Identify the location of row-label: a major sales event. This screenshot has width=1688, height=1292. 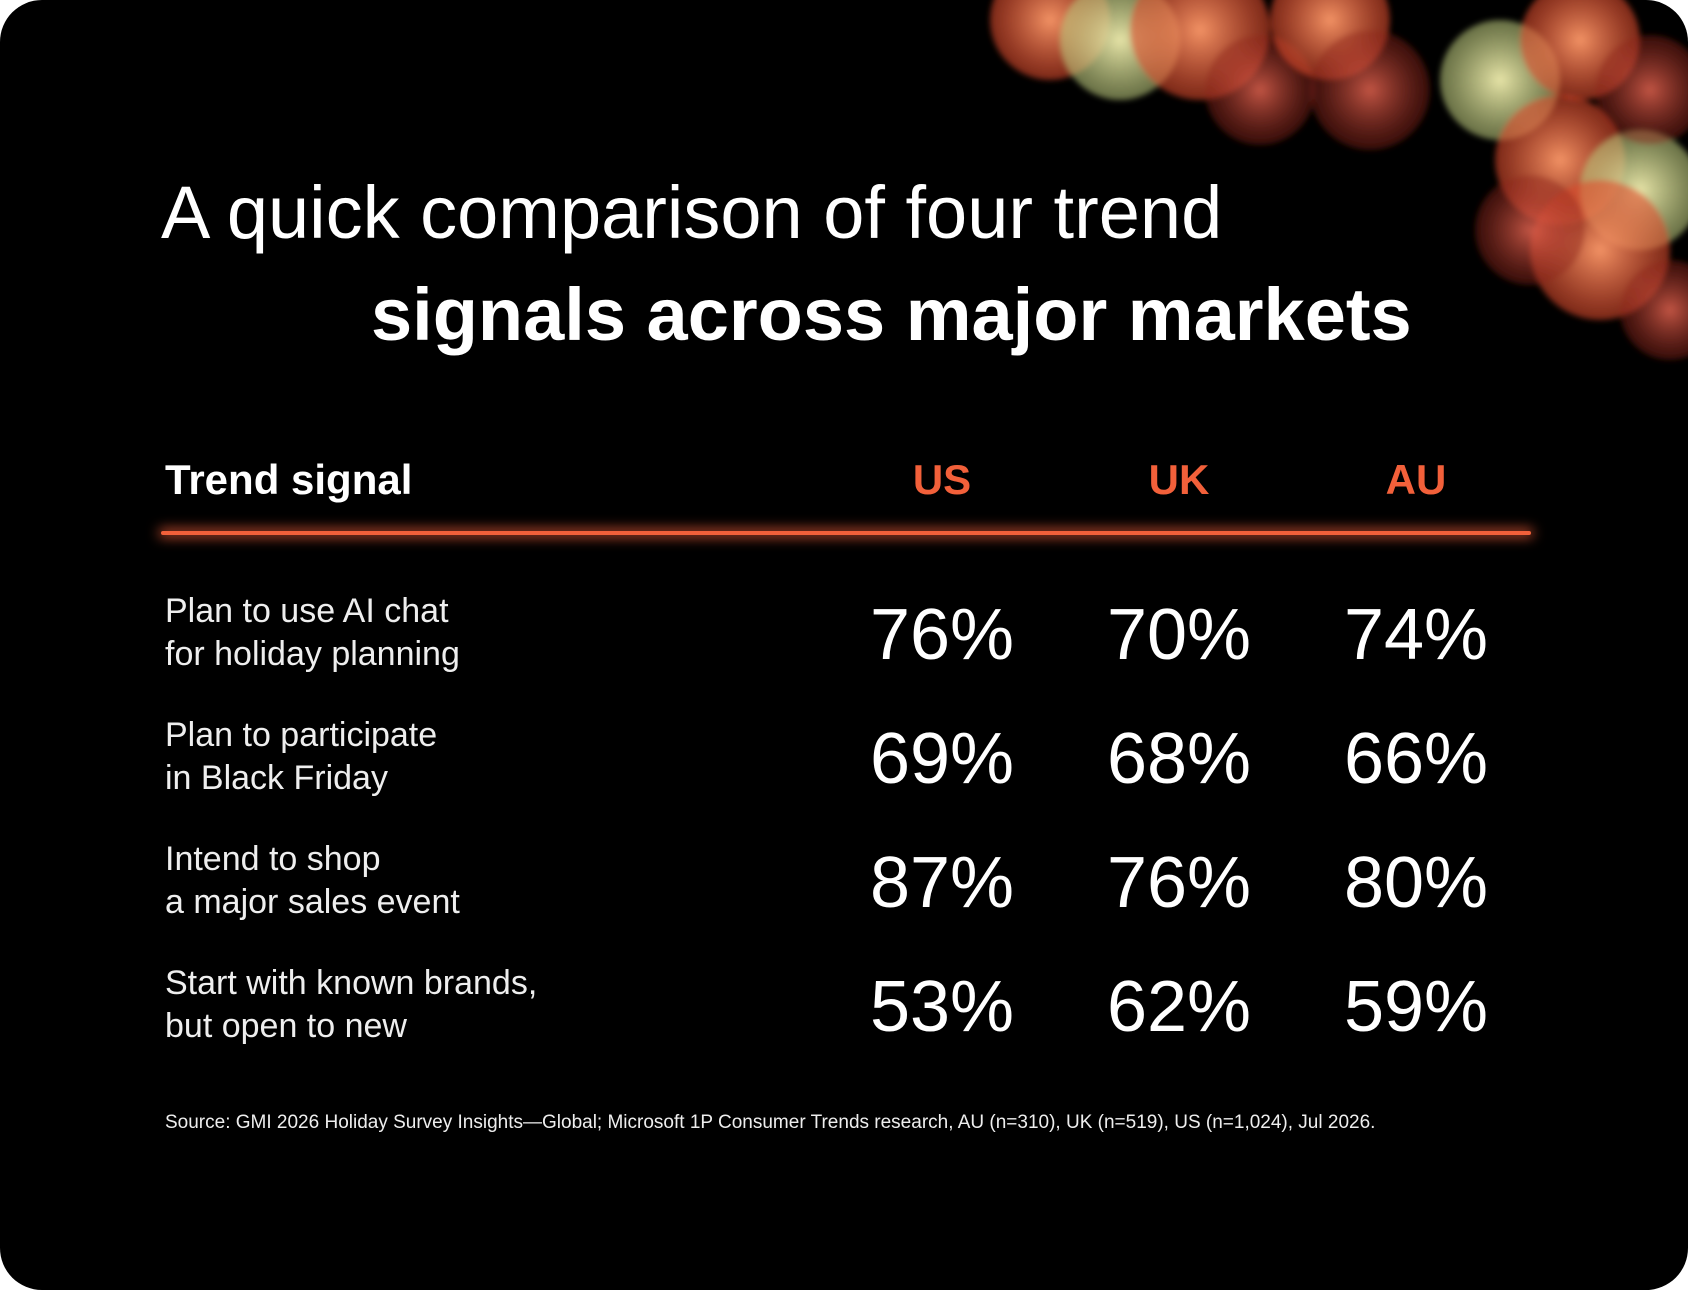
(312, 902).